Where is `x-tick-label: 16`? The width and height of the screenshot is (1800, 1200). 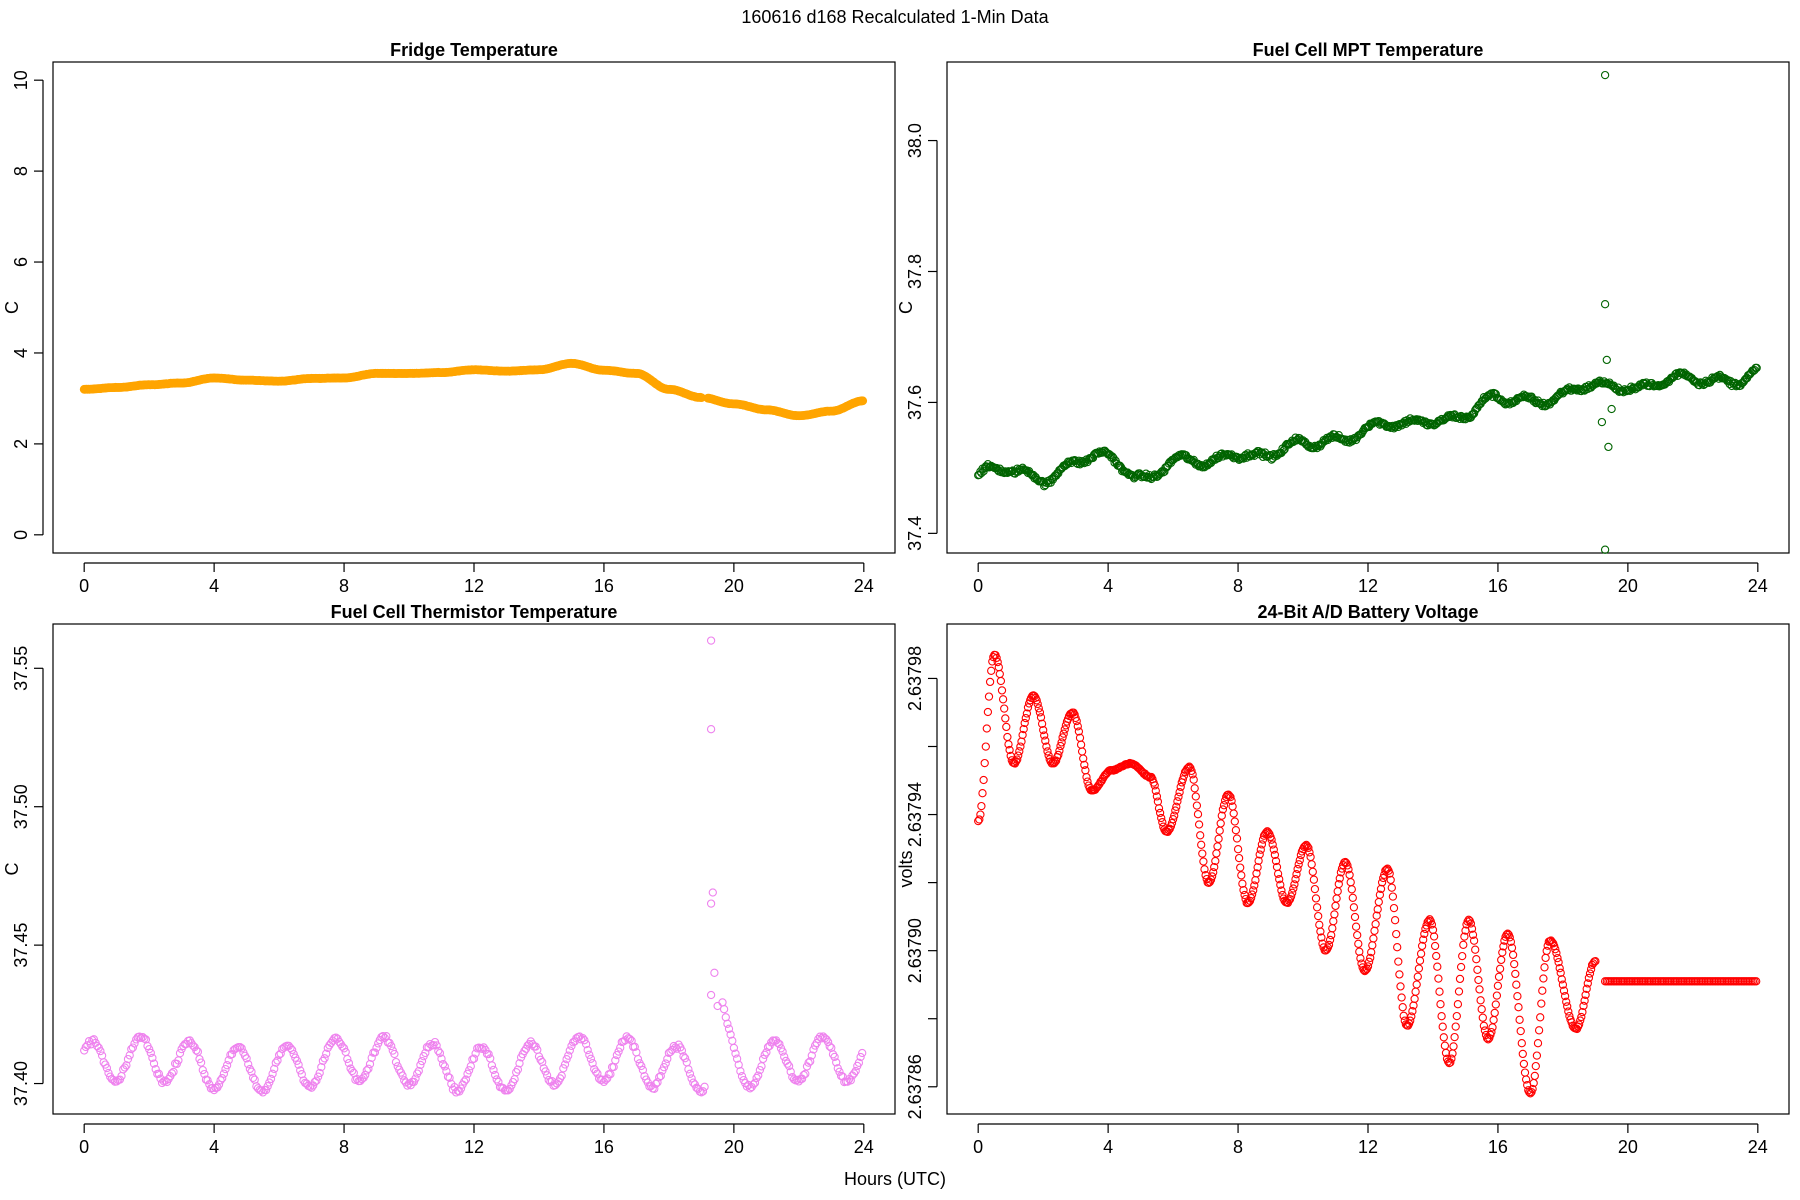
x-tick-label: 16 is located at coordinates (604, 1147).